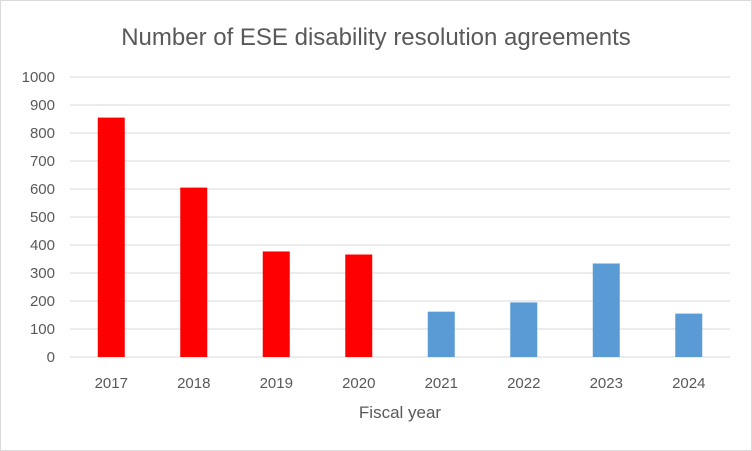 The height and width of the screenshot is (451, 752). Describe the element at coordinates (42, 217) in the screenshot. I see `y-tick-label: 500` at that location.